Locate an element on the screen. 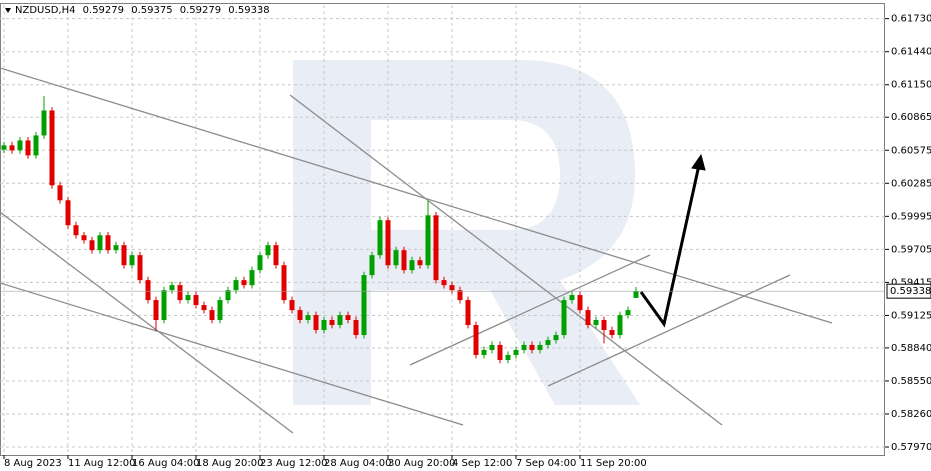  header-low: 0.59279 is located at coordinates (200, 10).